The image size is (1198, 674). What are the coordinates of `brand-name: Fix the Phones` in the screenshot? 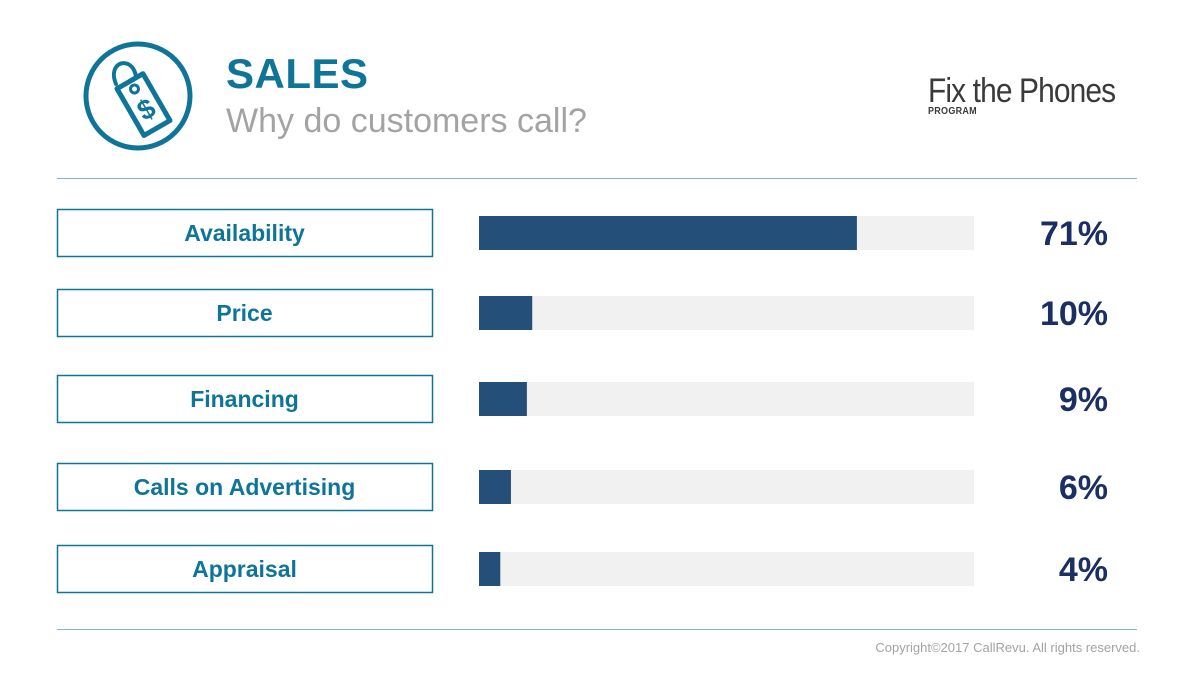 It's located at (1022, 91).